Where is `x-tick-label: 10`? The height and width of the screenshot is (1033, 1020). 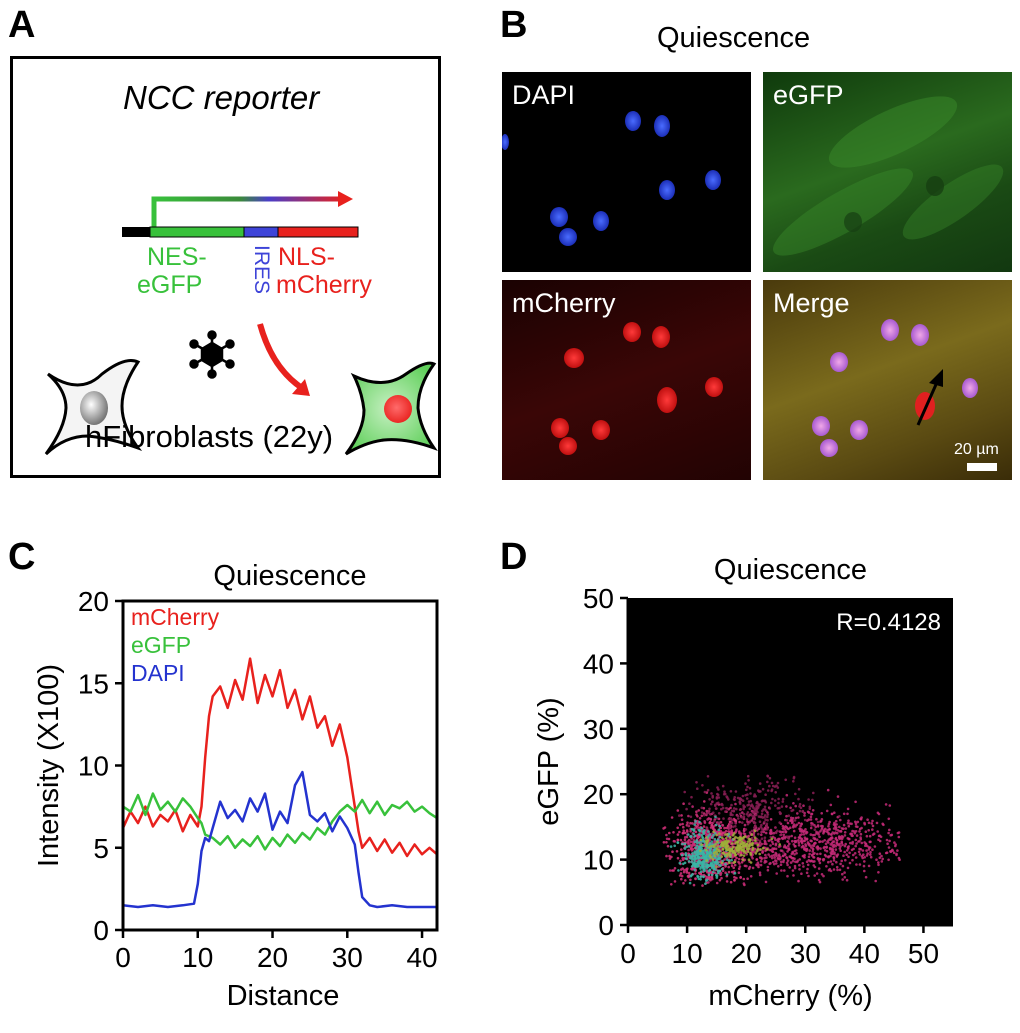 x-tick-label: 10 is located at coordinates (687, 953).